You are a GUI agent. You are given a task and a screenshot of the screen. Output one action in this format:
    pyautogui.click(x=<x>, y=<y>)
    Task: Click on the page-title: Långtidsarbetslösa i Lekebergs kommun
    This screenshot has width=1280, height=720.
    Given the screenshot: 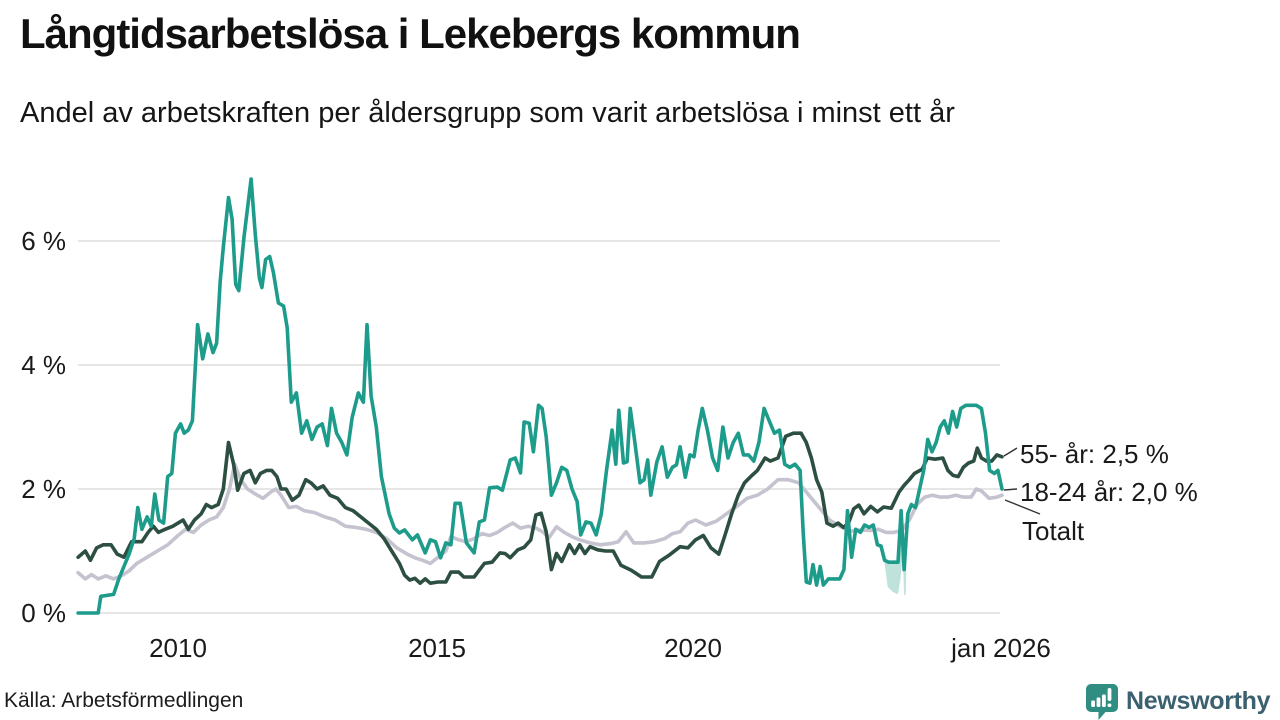 What is the action you would take?
    pyautogui.click(x=410, y=33)
    